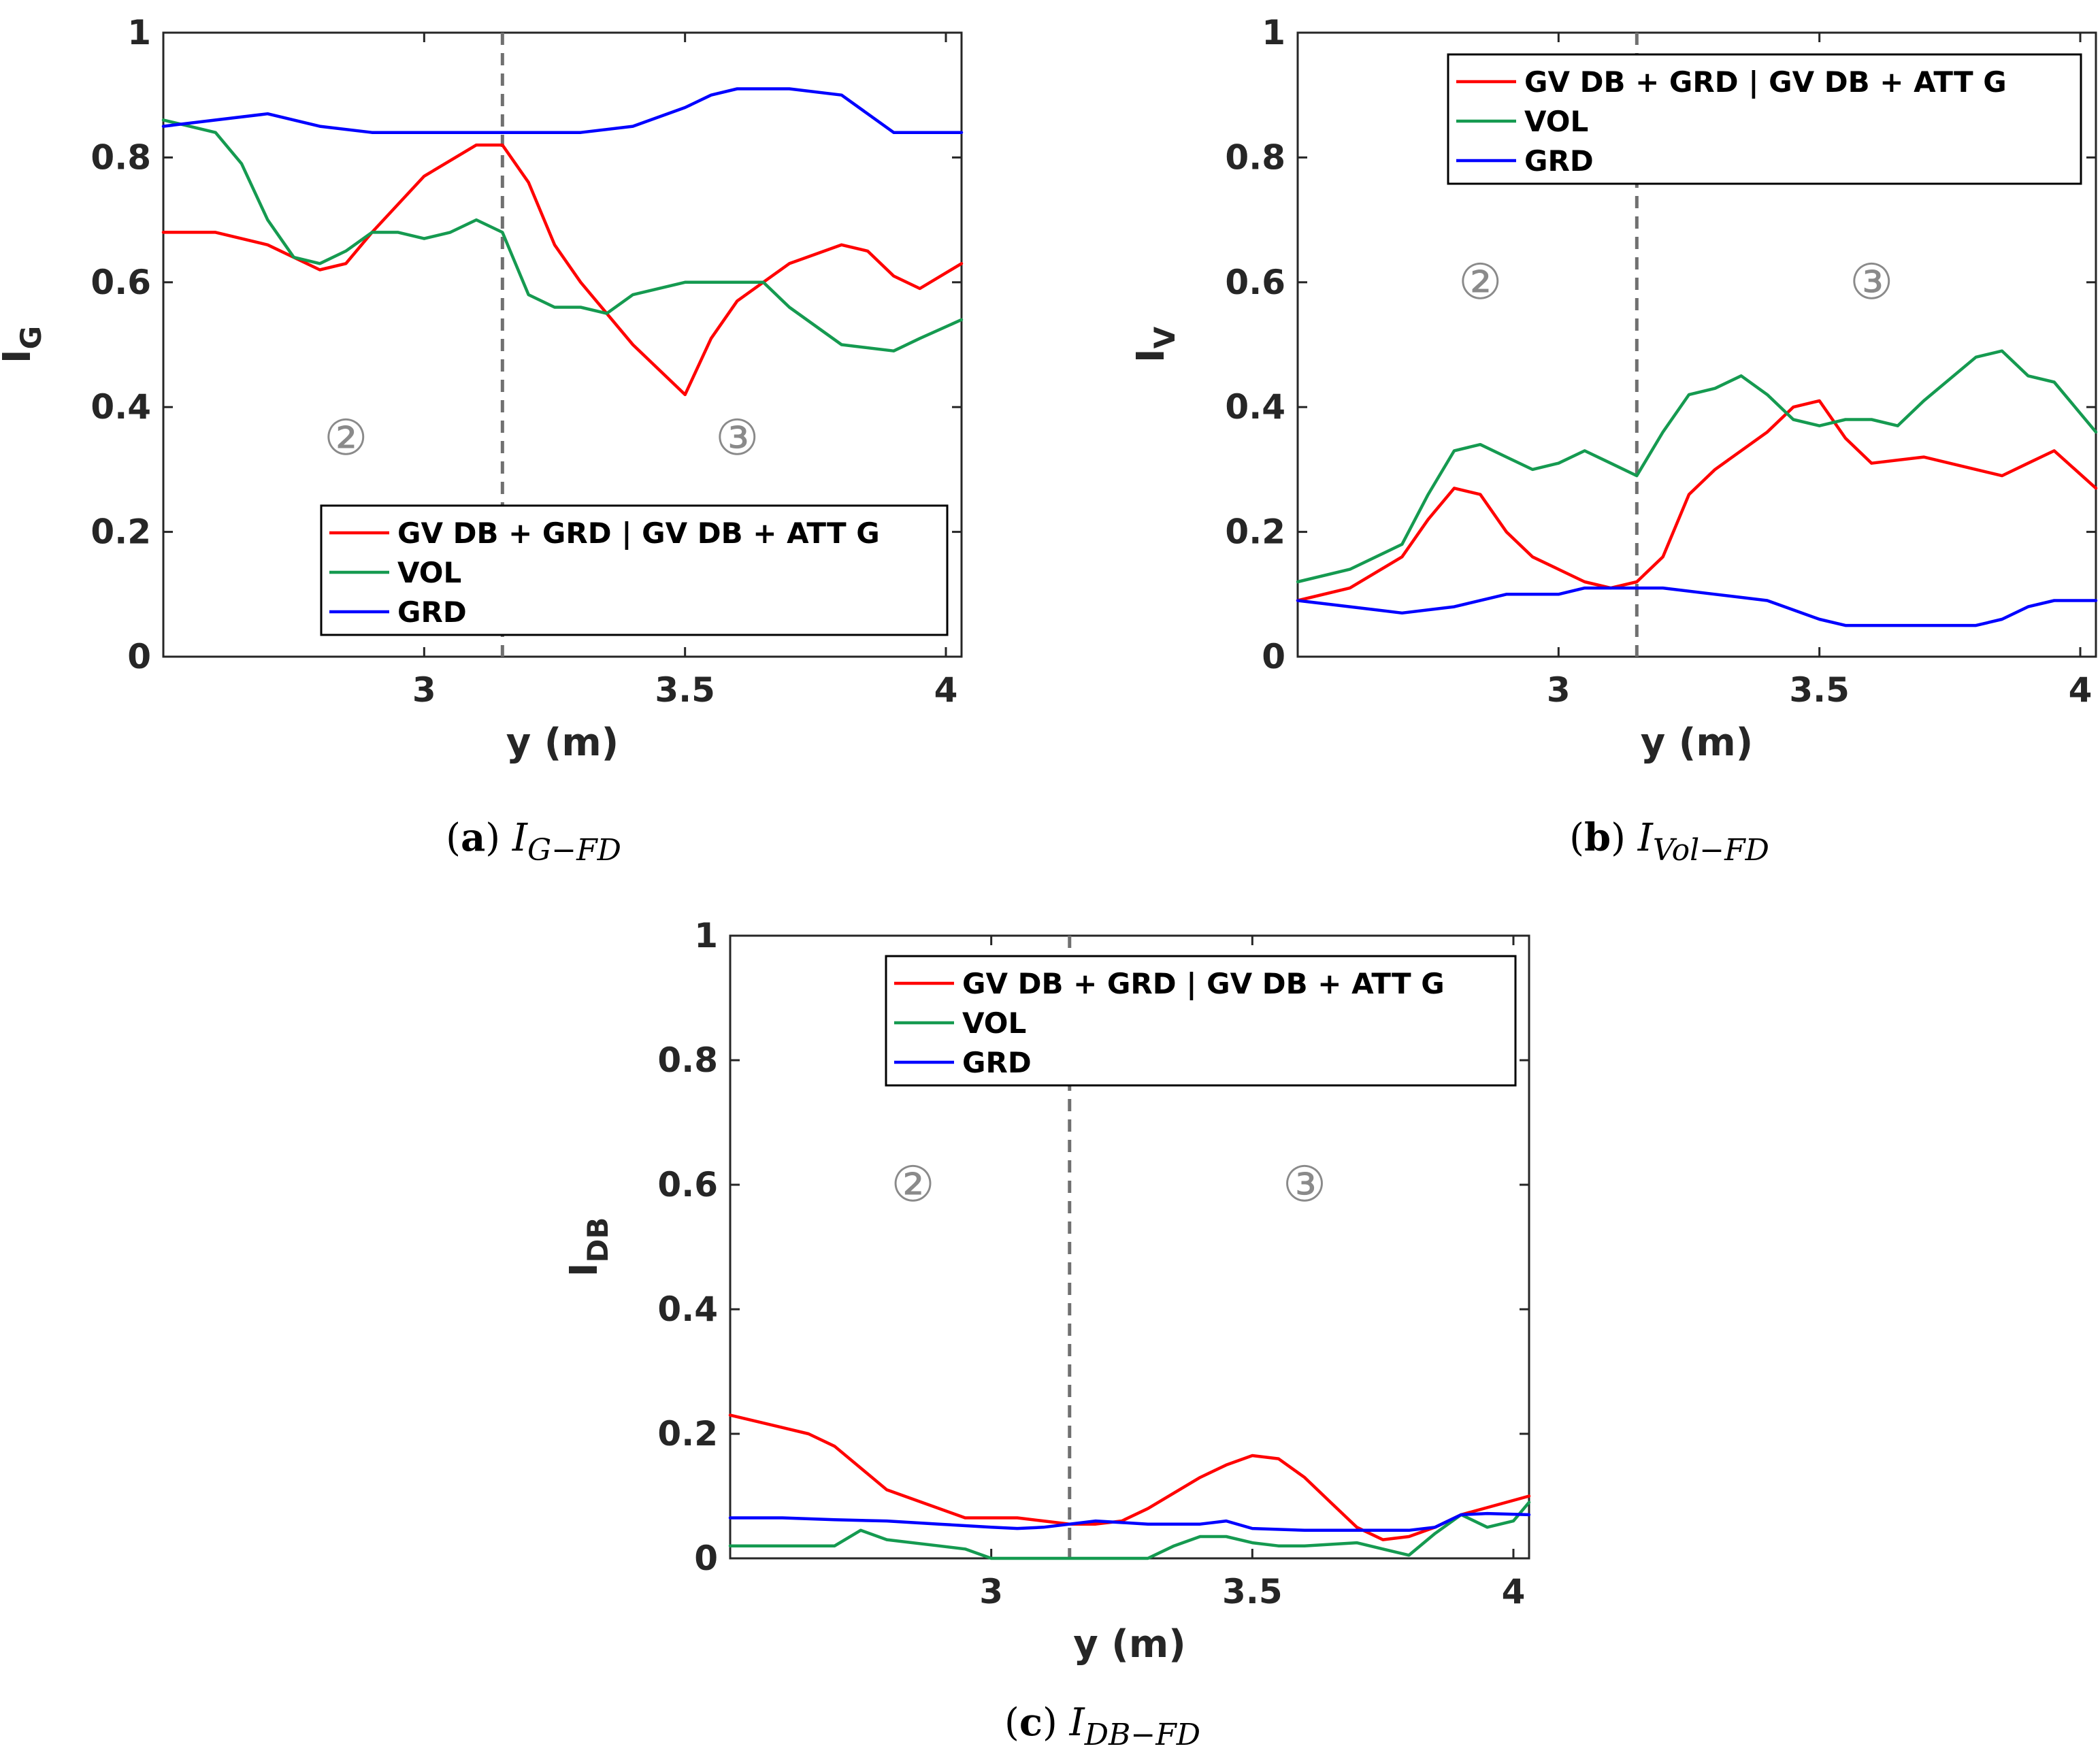 The image size is (2100, 1755). I want to click on y-axis-label-sub: DB, so click(597, 1240).